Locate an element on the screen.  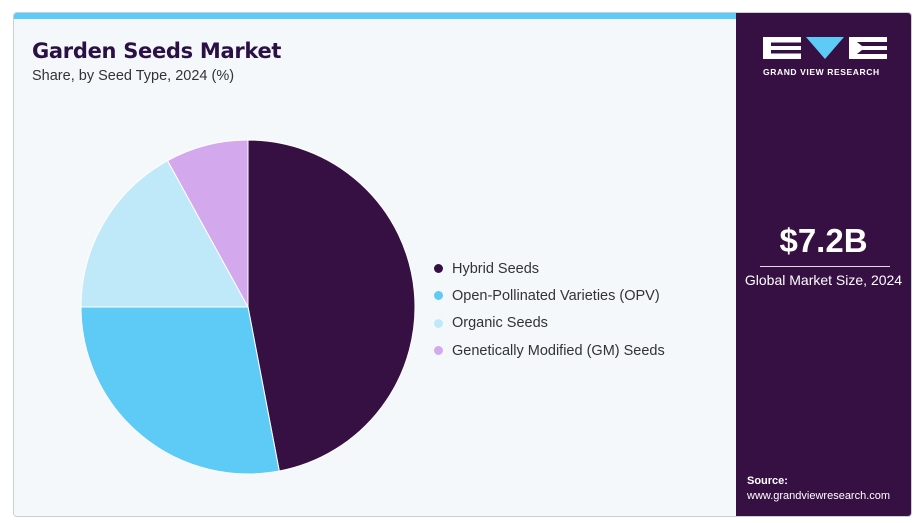
pie-slice-organic-seeds is located at coordinates (164, 233).